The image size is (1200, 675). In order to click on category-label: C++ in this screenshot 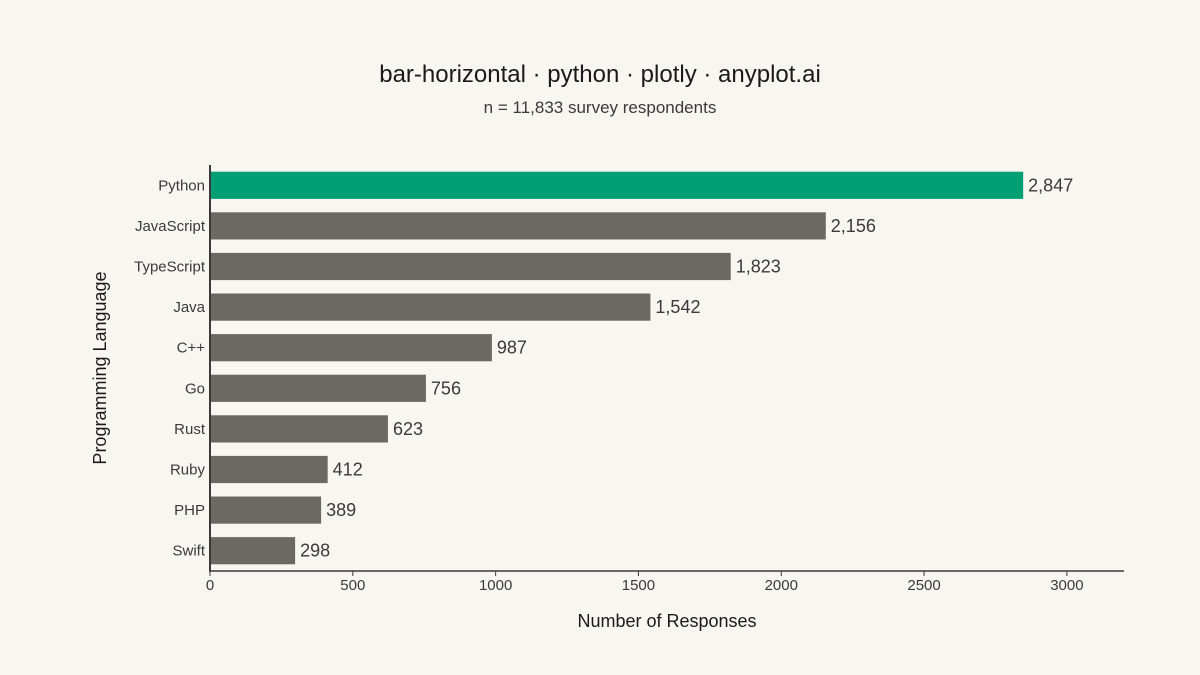, I will do `click(191, 348)`.